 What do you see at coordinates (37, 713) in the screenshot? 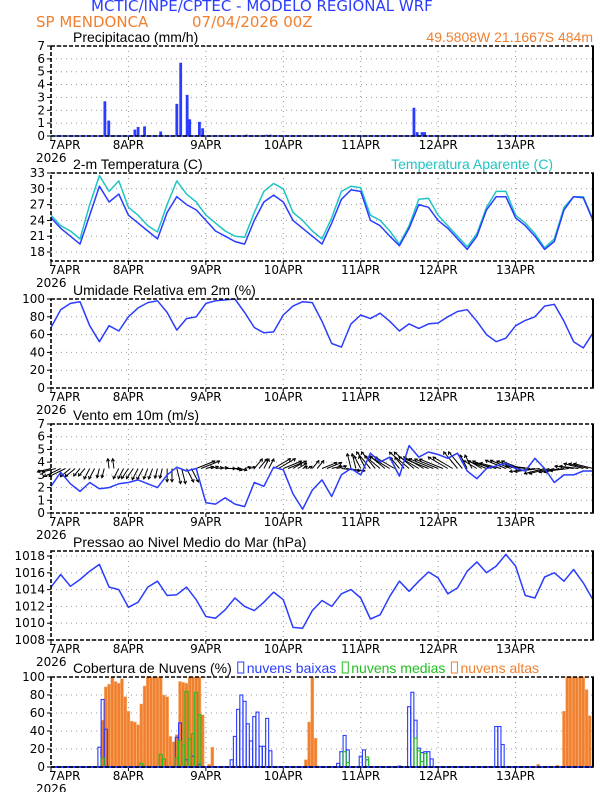
I see `y-tick-label: 60` at bounding box center [37, 713].